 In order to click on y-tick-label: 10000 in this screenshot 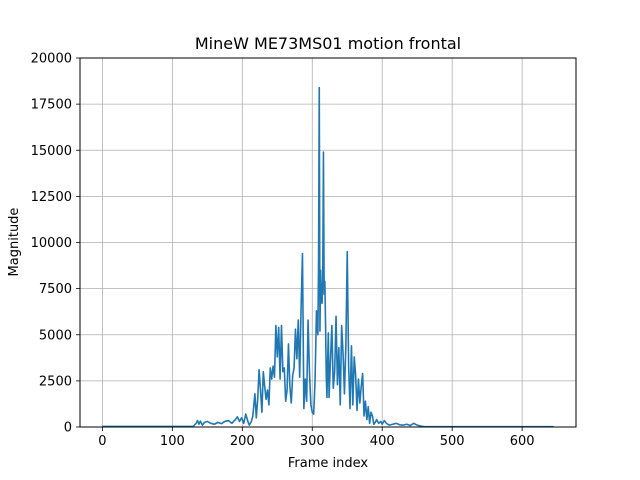, I will do `click(51, 243)`.